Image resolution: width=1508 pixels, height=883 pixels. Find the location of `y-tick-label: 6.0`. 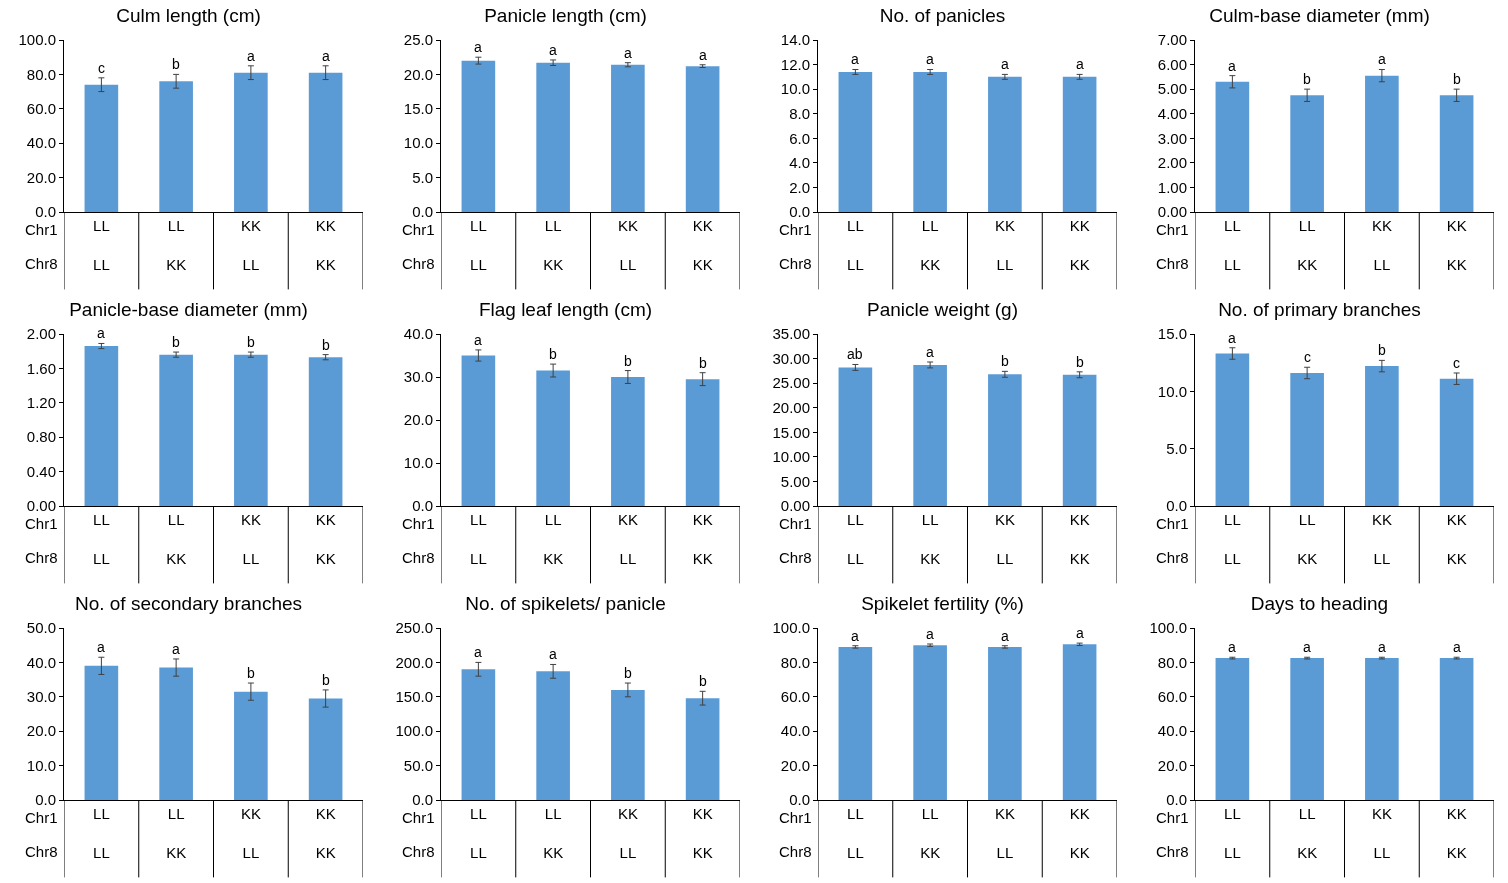

y-tick-label: 6.0 is located at coordinates (799, 138).